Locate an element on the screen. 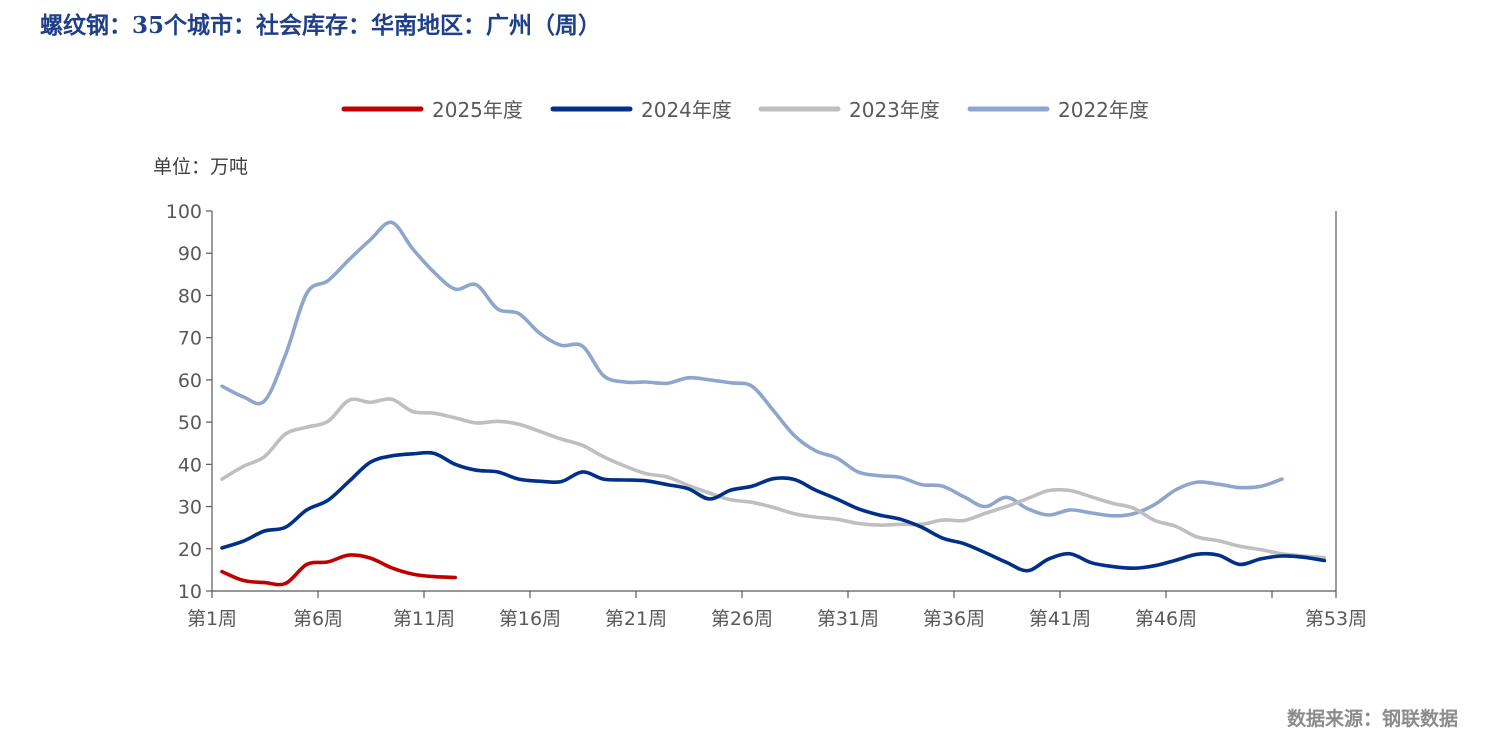 The width and height of the screenshot is (1494, 750). legend-label-2024: 2024年度 is located at coordinates (686, 110).